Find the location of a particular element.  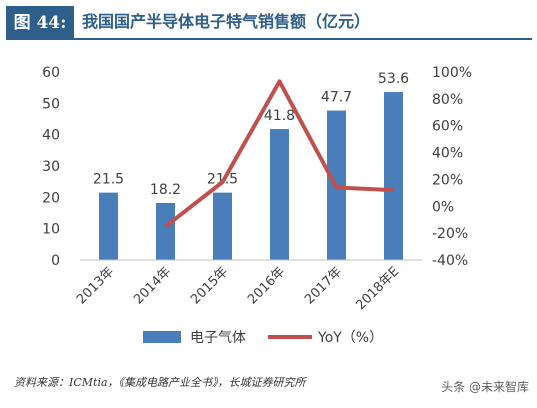

source-note: 资料来源：ICMtia，《集成电路产业全书》，长城证券研究所 is located at coordinates (160, 382).